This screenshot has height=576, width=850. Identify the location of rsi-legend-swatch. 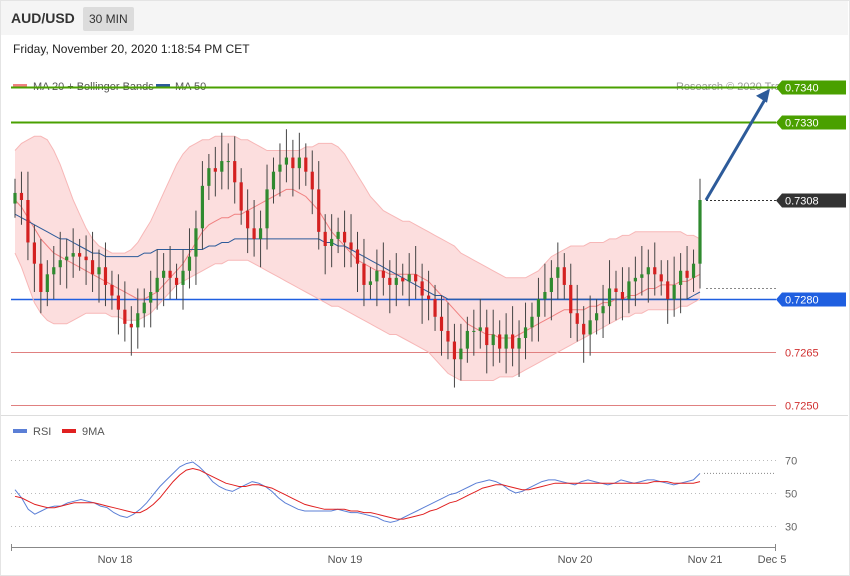
(20, 431).